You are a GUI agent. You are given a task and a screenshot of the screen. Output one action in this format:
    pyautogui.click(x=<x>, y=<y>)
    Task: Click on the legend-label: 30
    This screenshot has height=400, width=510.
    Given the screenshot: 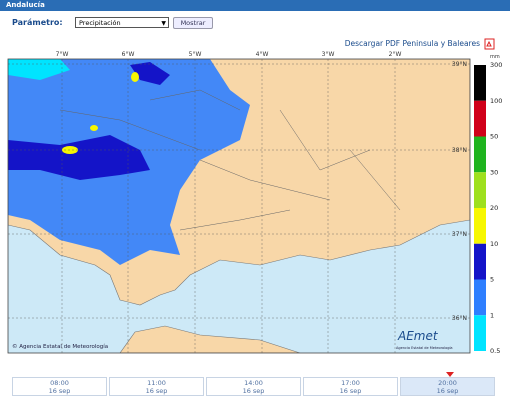 What is the action you would take?
    pyautogui.click(x=494, y=172)
    